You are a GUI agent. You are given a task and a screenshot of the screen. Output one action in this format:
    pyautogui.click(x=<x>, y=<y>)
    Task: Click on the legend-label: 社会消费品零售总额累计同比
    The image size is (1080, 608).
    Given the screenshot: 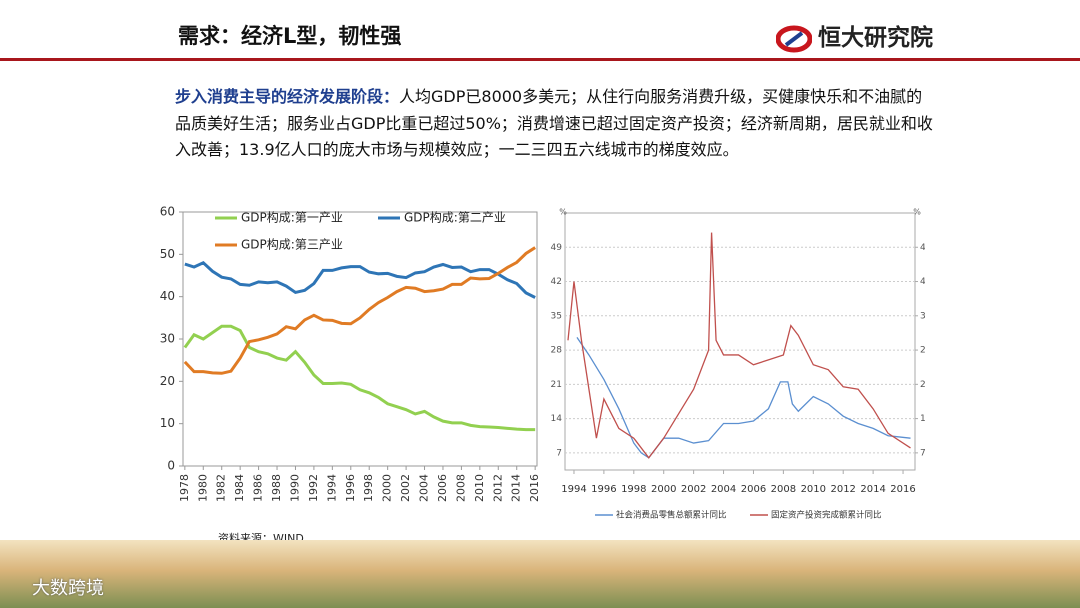 What is the action you would take?
    pyautogui.click(x=671, y=515)
    